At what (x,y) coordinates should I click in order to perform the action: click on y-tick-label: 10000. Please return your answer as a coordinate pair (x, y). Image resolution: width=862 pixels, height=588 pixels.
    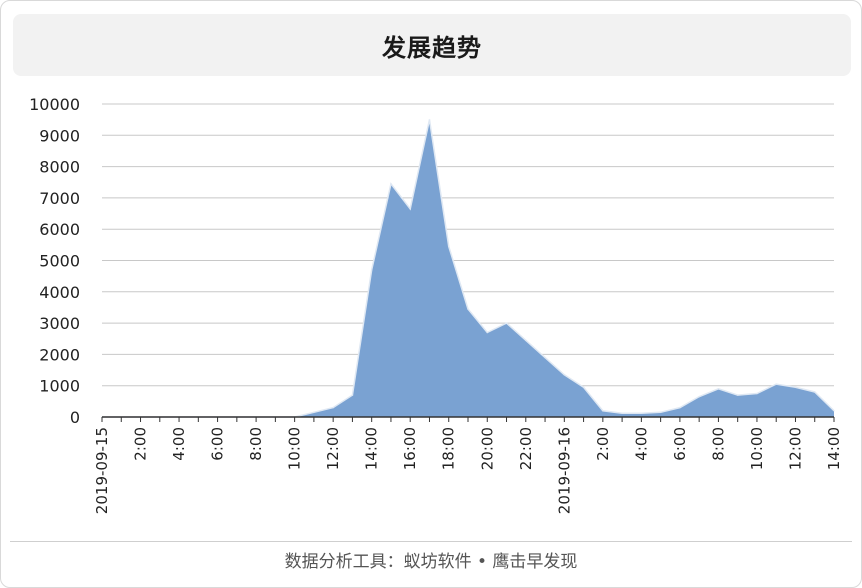
    Looking at the image, I should click on (54, 104).